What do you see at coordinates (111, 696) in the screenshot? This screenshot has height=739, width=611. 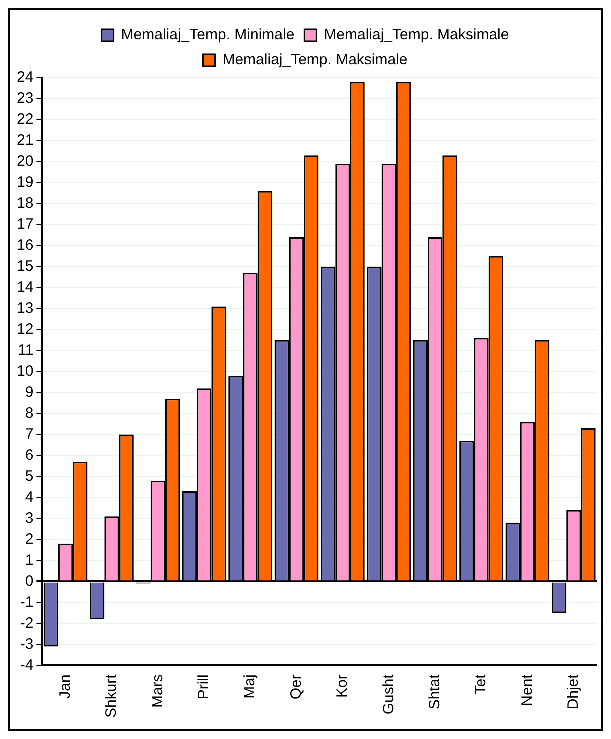 I see `x-tick-label: Shkurt` at bounding box center [111, 696].